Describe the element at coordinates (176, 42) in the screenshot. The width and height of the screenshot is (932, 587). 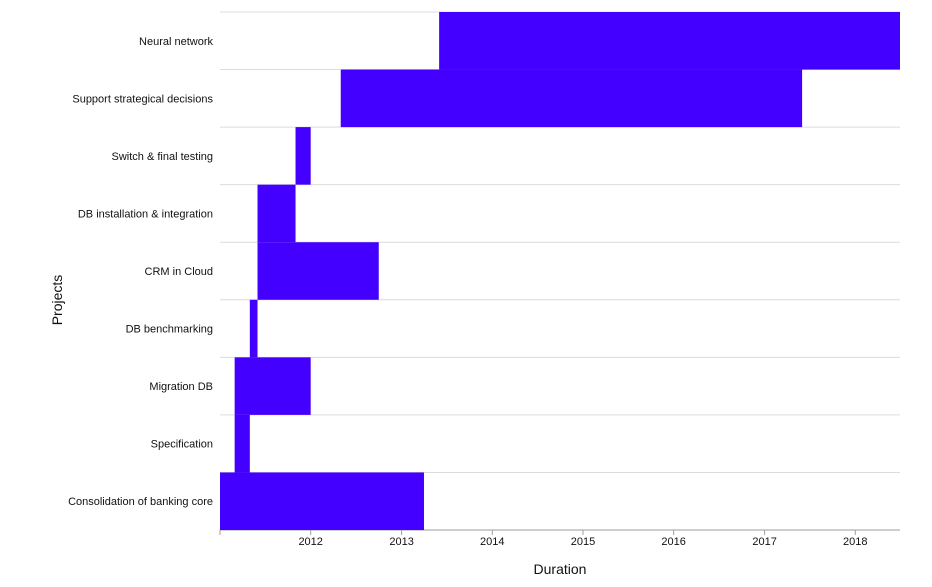
I see `category-label: Neural network` at that location.